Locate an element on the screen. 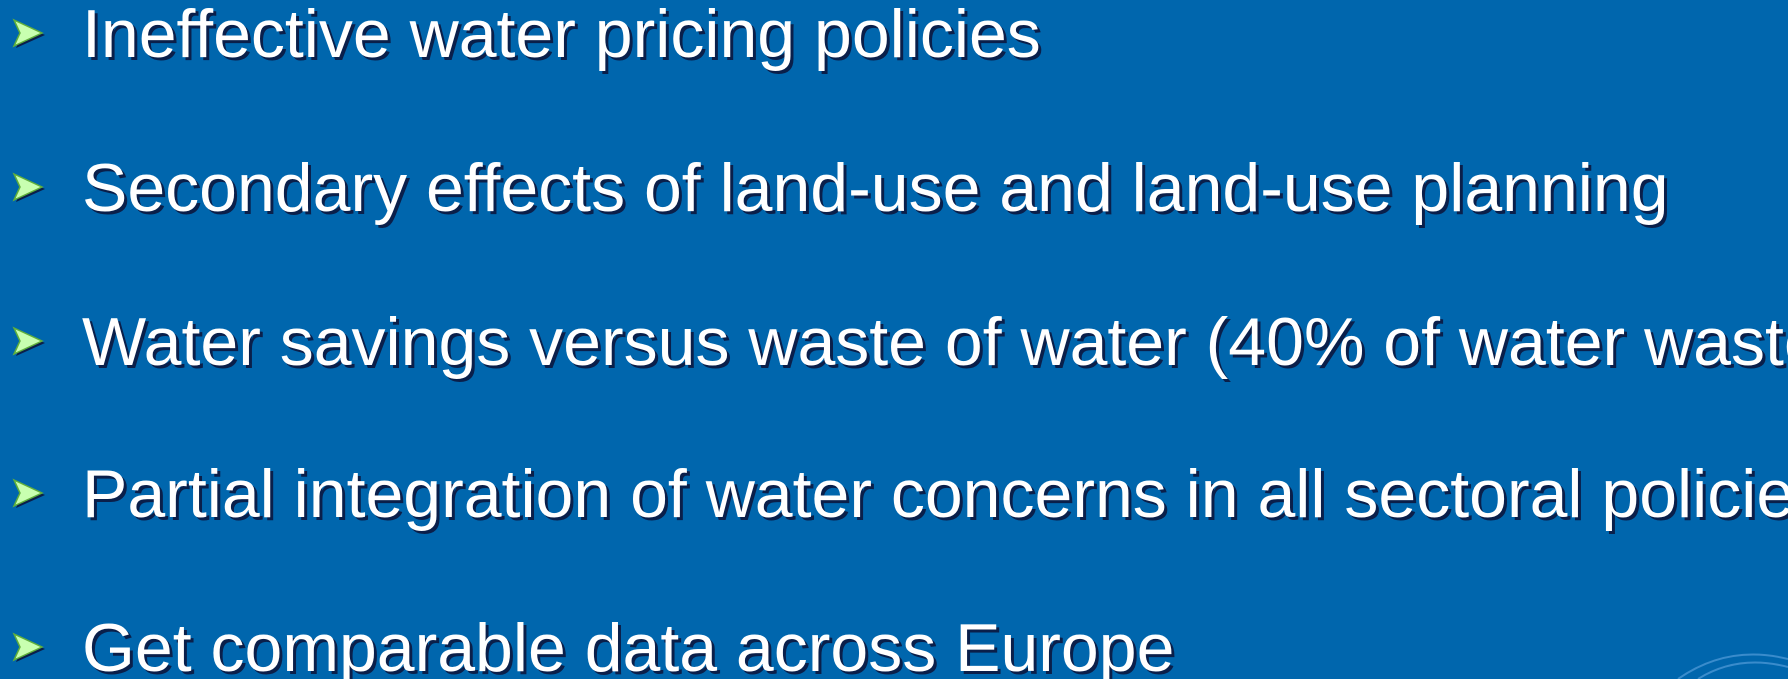 The height and width of the screenshot is (679, 1788). decoration is located at coordinates (1732, 666).